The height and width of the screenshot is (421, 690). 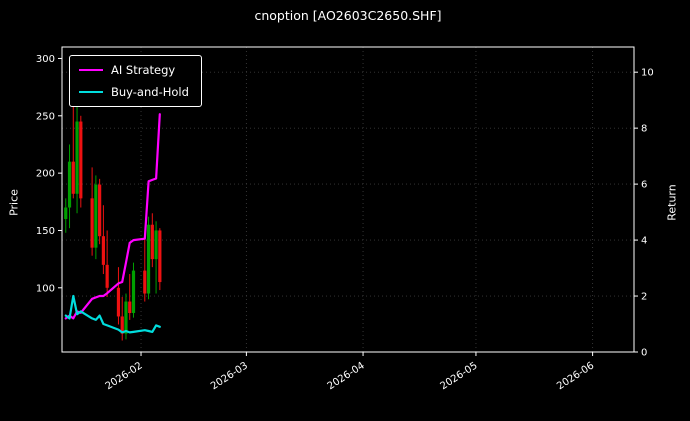 What do you see at coordinates (45, 116) in the screenshot?
I see `left-tick-label: 250` at bounding box center [45, 116].